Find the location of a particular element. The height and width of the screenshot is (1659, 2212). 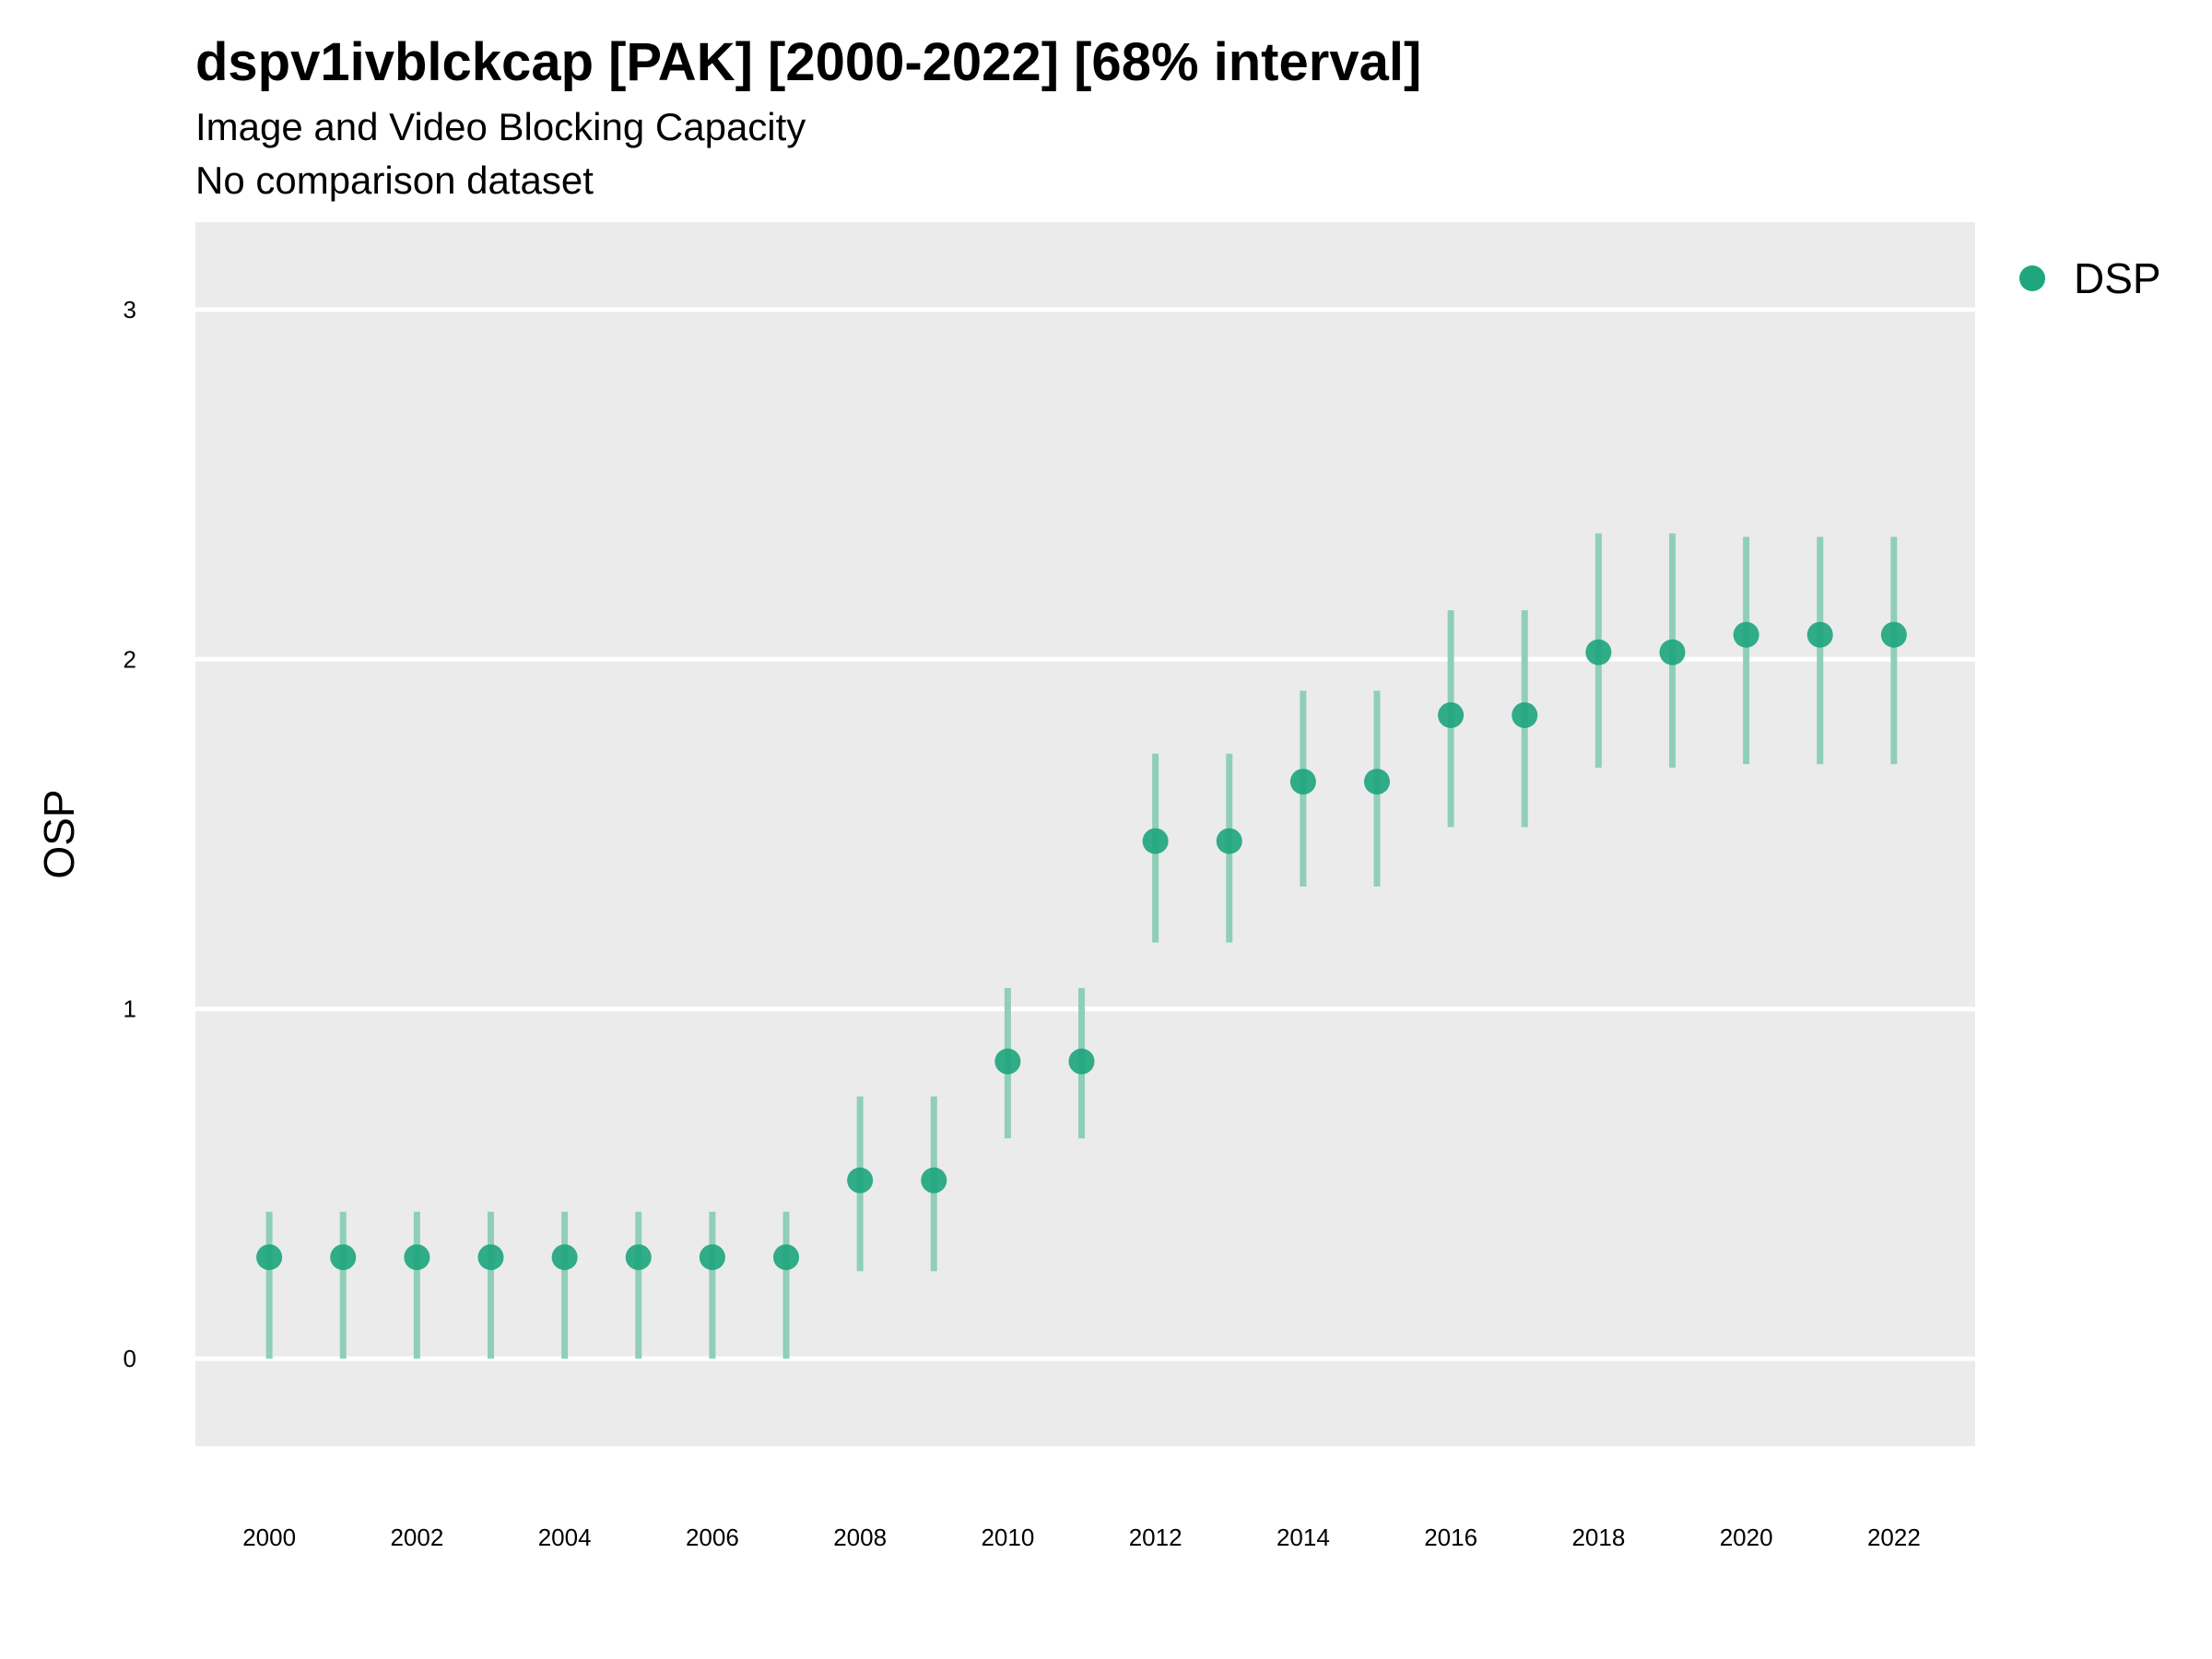

point-2010 is located at coordinates (1007, 1061).